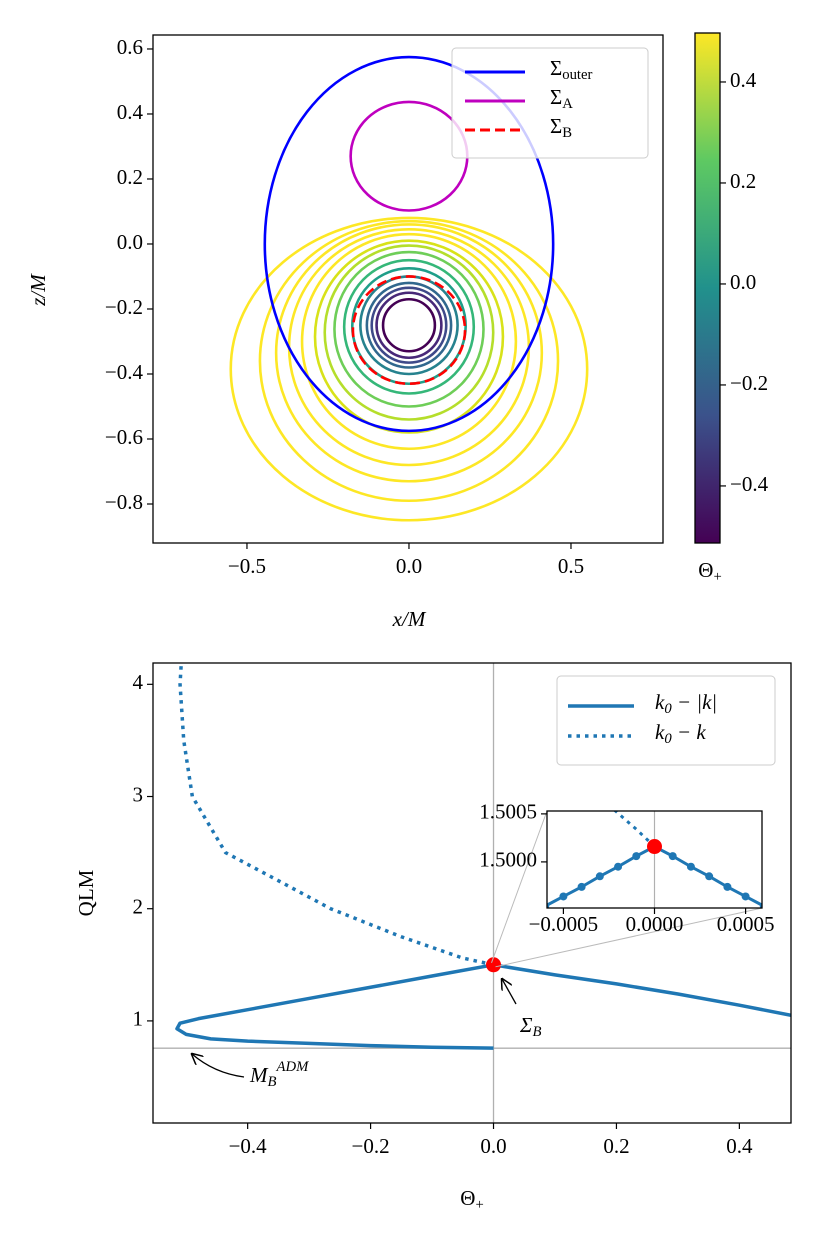 This screenshot has height=1238, width=831. What do you see at coordinates (494, 965) in the screenshot?
I see `marker` at bounding box center [494, 965].